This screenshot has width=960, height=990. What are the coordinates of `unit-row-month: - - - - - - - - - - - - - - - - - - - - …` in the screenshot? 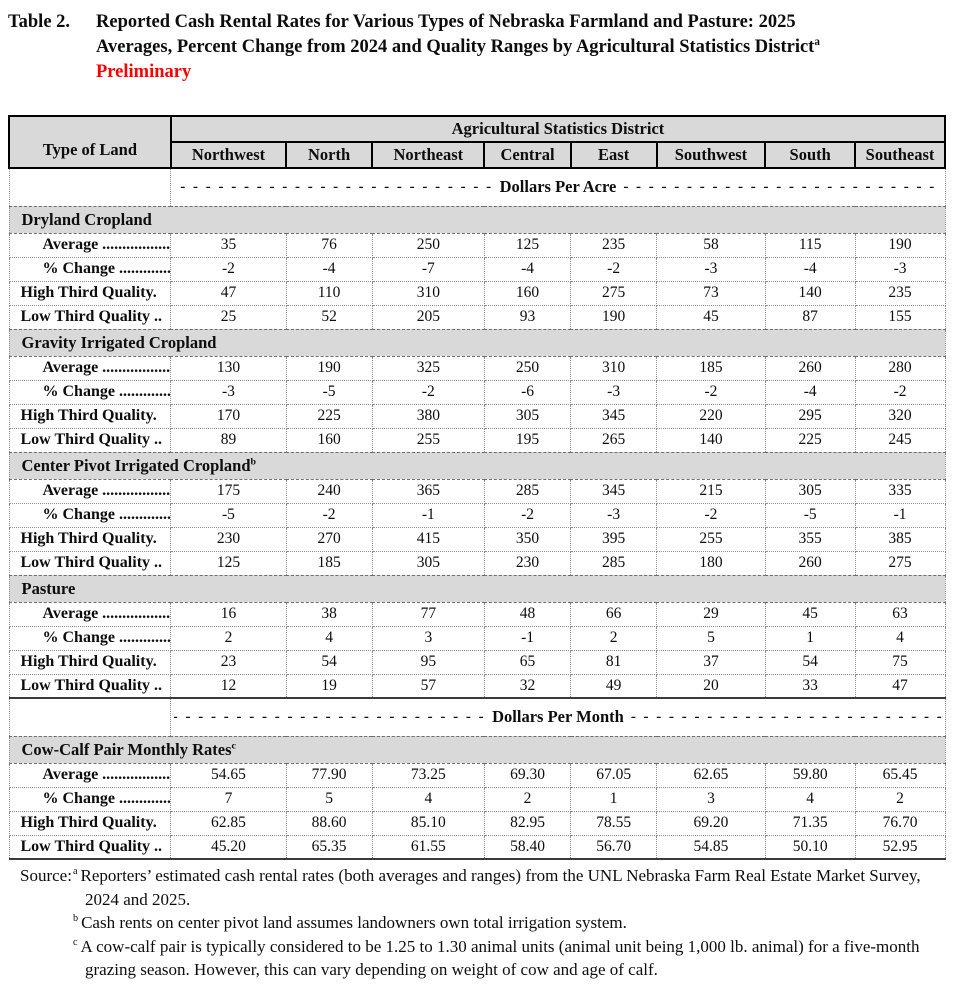 It's located at (477, 717).